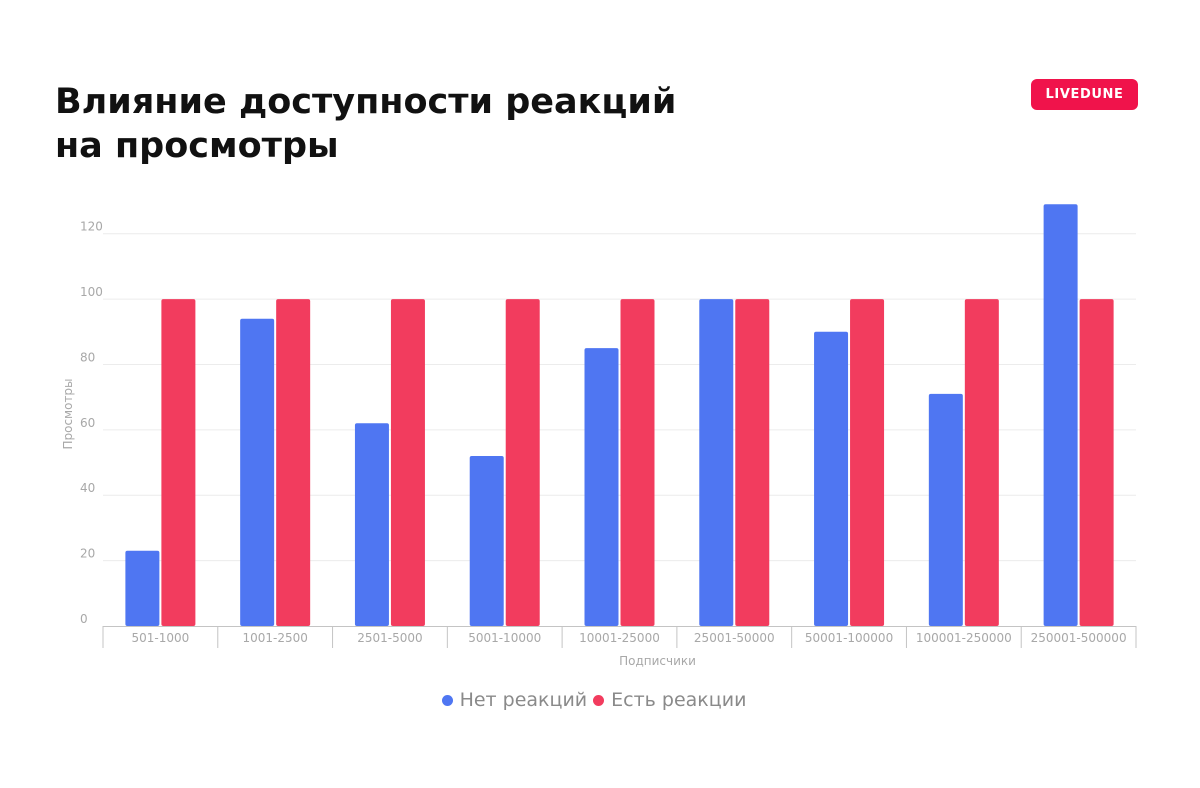  I want to click on x-tick-label: 2501-5000, so click(389, 638).